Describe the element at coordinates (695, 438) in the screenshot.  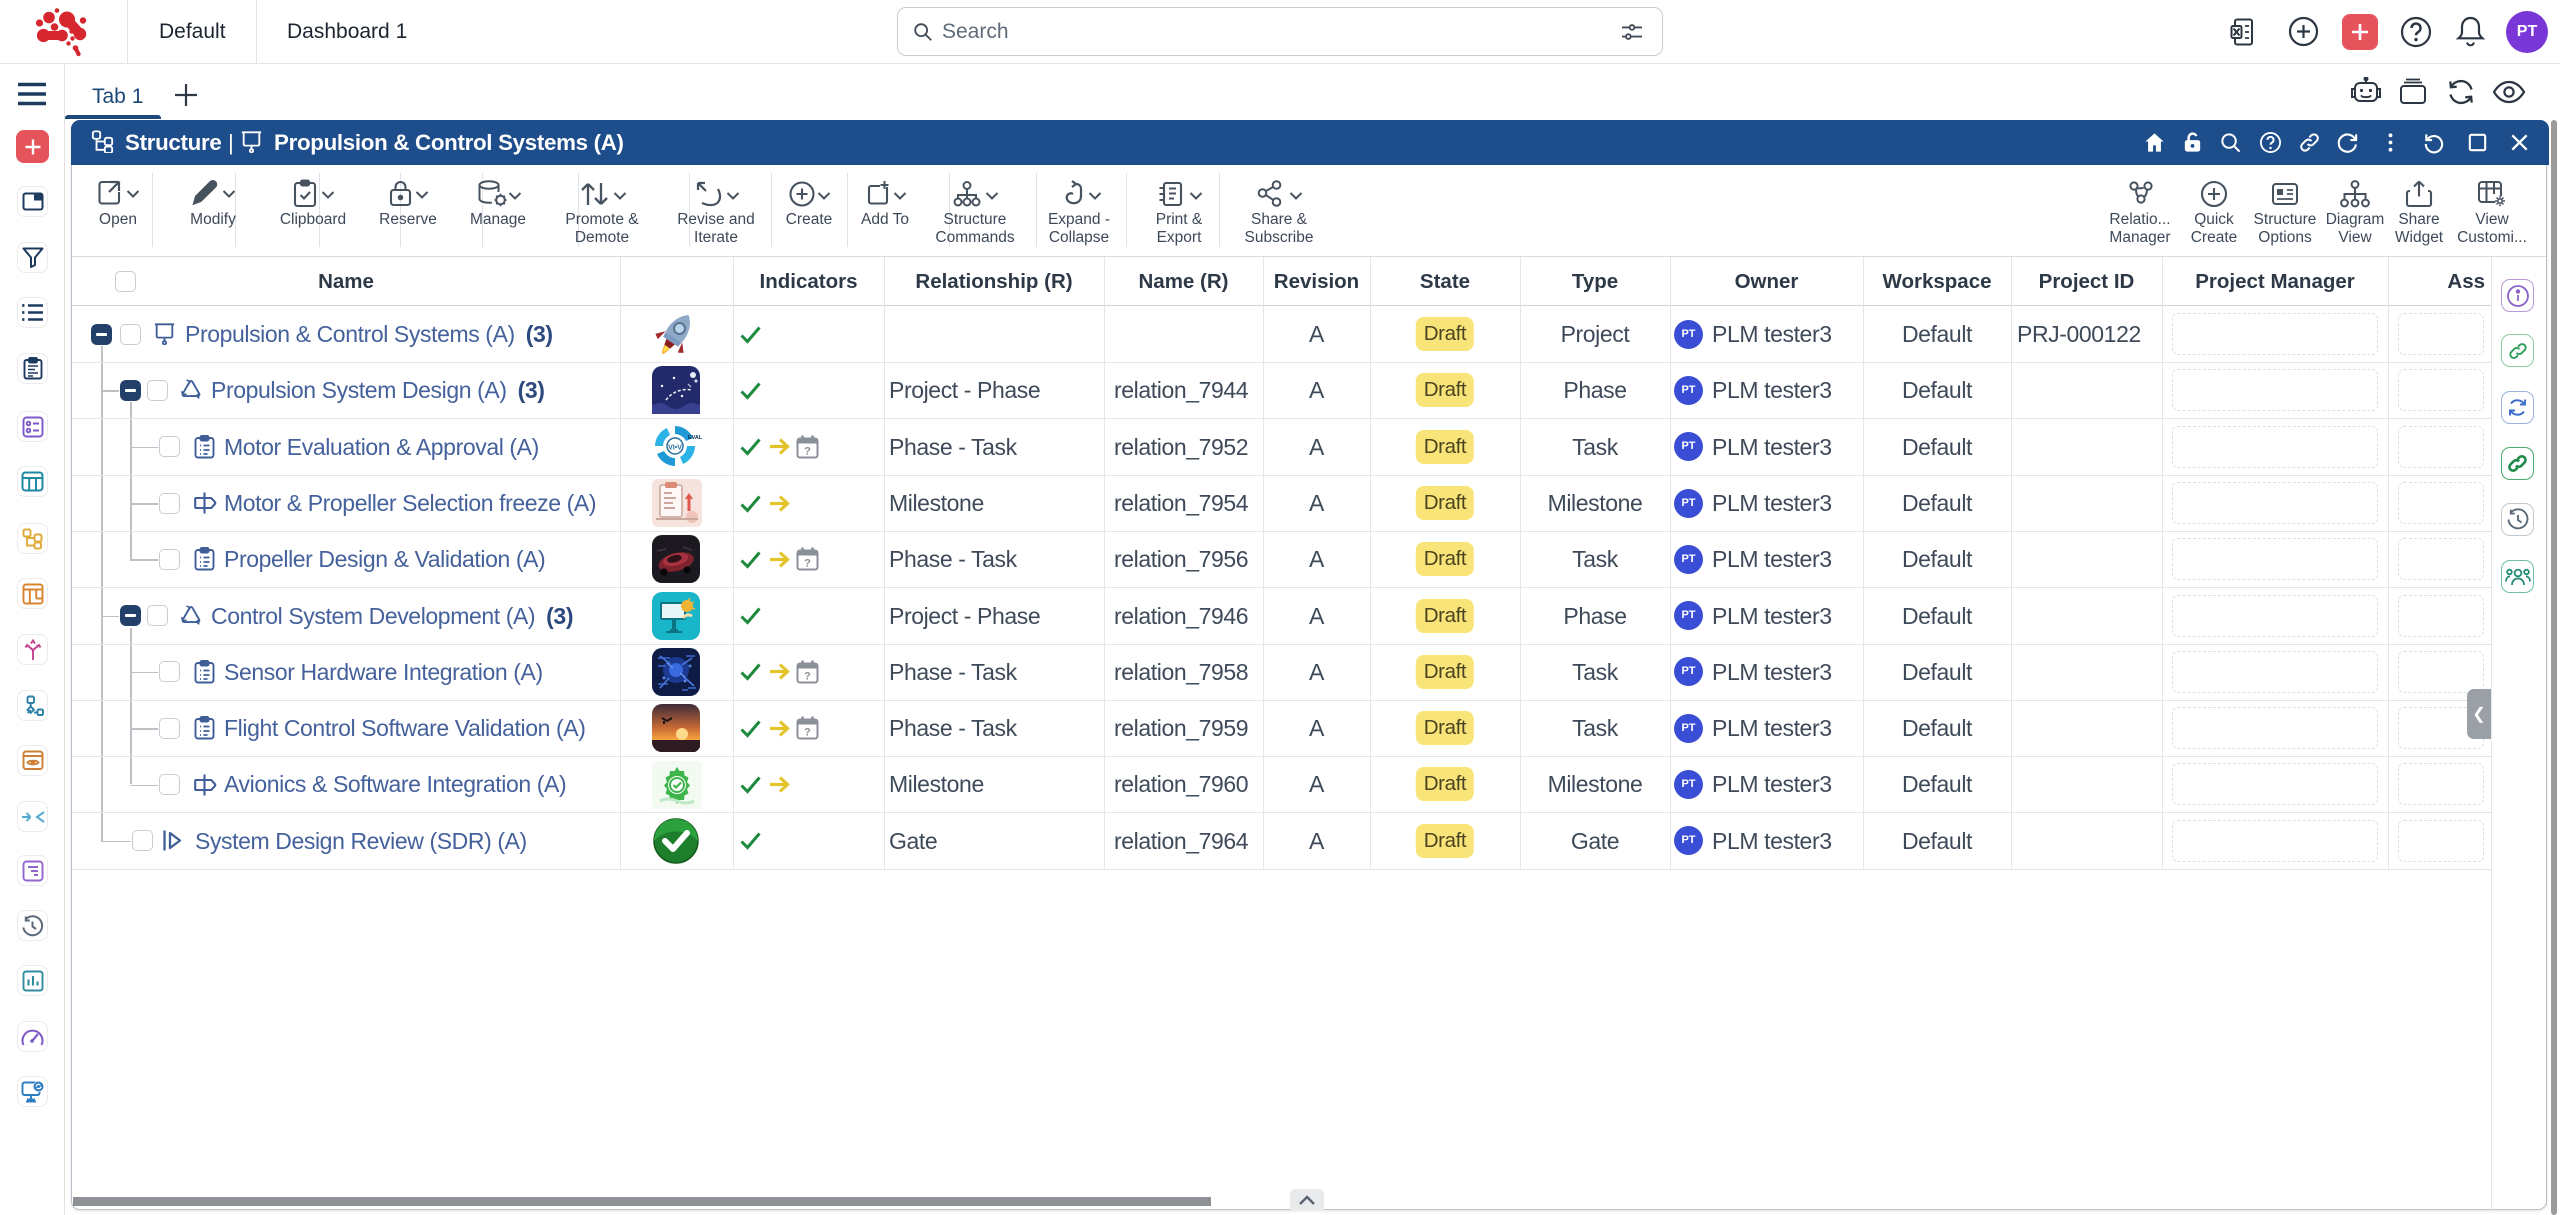
I see `svg-text: EVALUATE` at that location.